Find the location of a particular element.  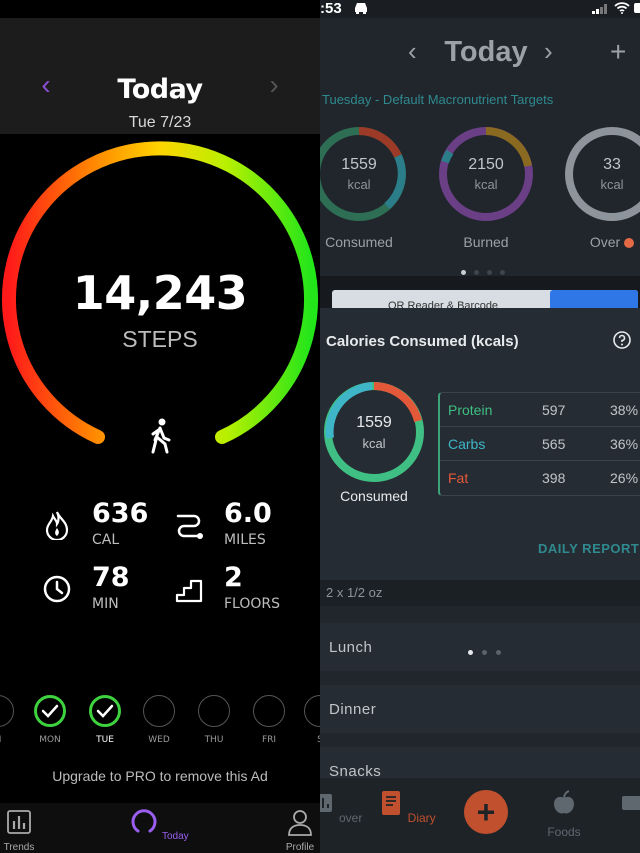

upgrade-ad-banner: Upgrade to PRO to remove this Ad is located at coordinates (160, 776).